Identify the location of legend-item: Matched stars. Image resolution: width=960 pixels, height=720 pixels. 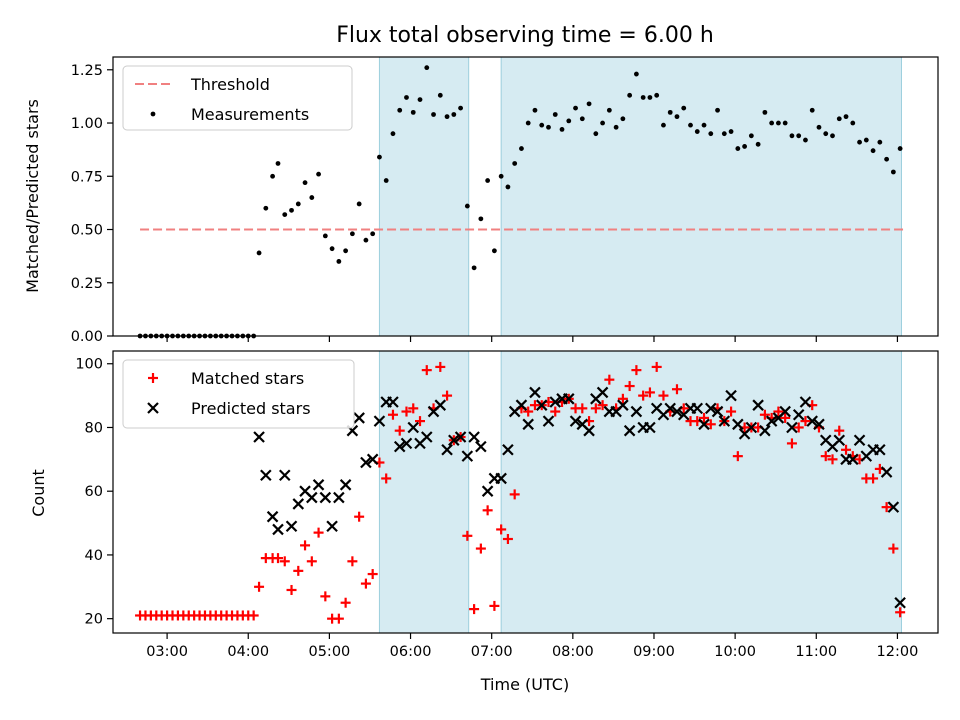
(226, 378).